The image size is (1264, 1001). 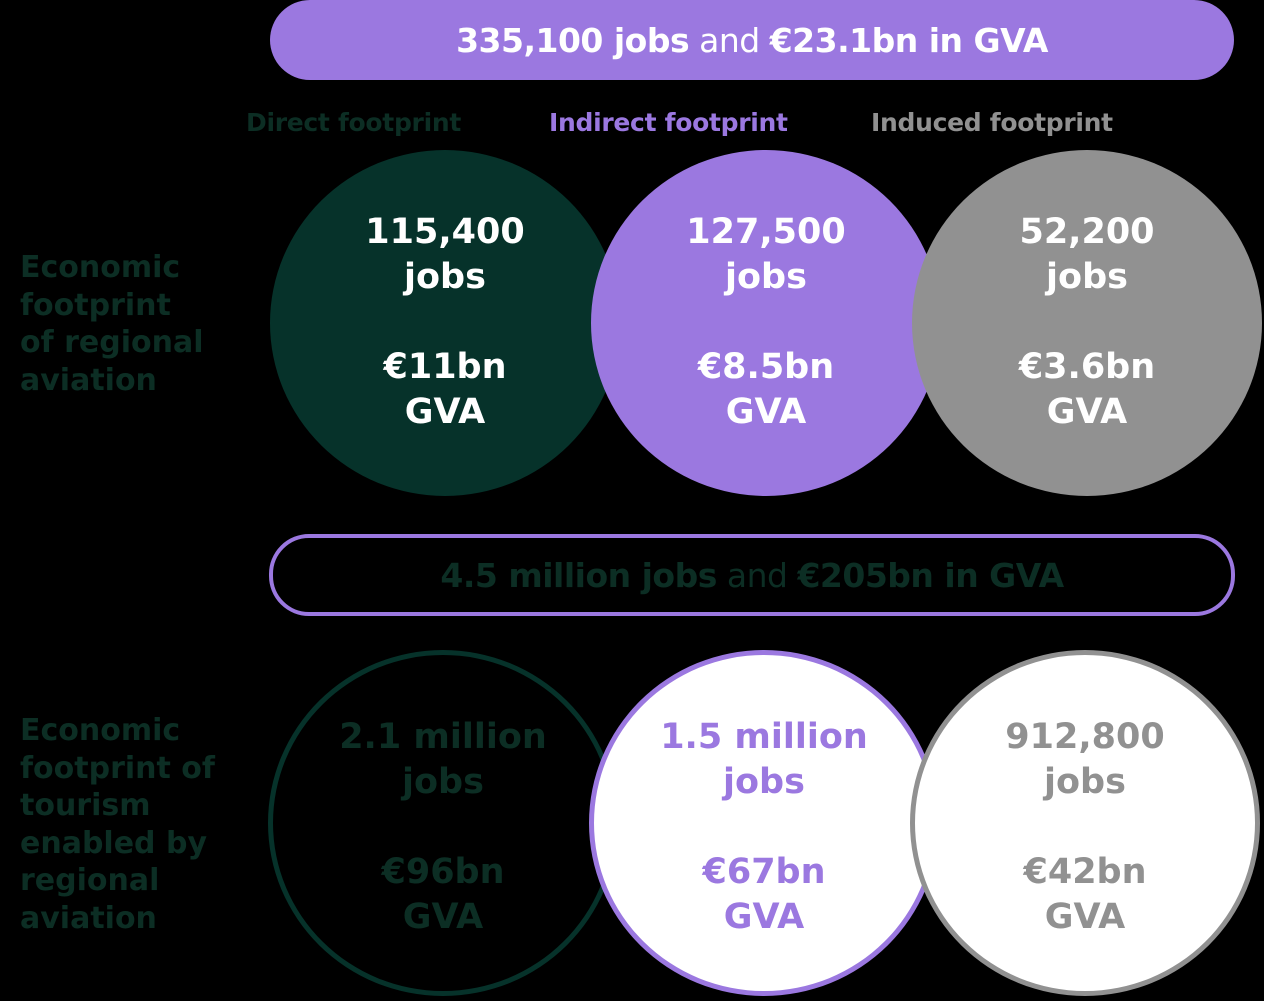 I want to click on tourism-induced-jobs-unit: jobs, so click(x=1085, y=782).